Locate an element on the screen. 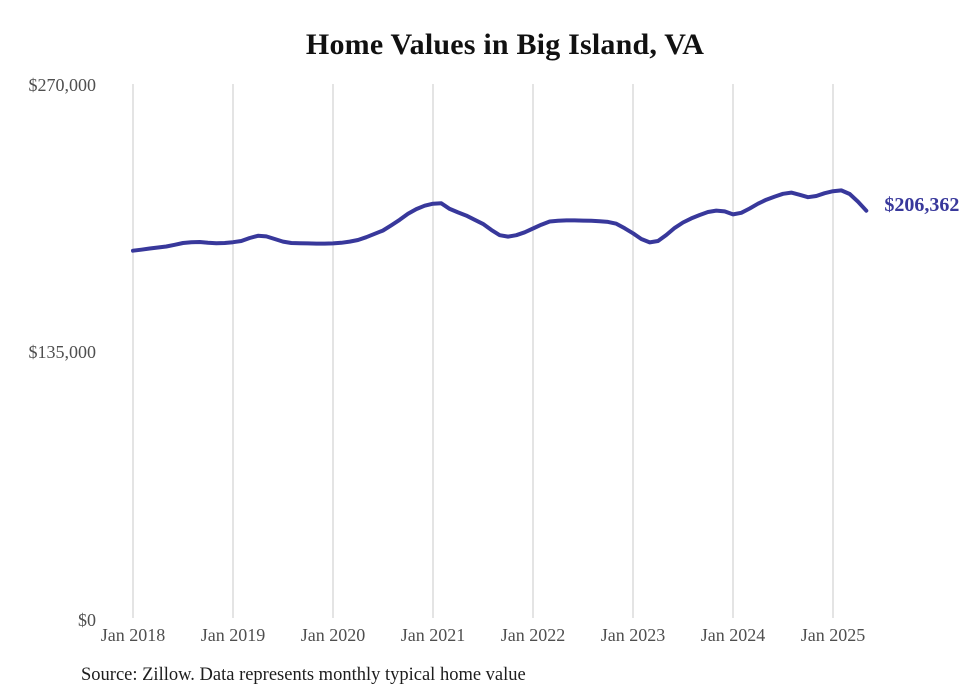  x-axis-tick-label: Jan 2019 is located at coordinates (233, 635).